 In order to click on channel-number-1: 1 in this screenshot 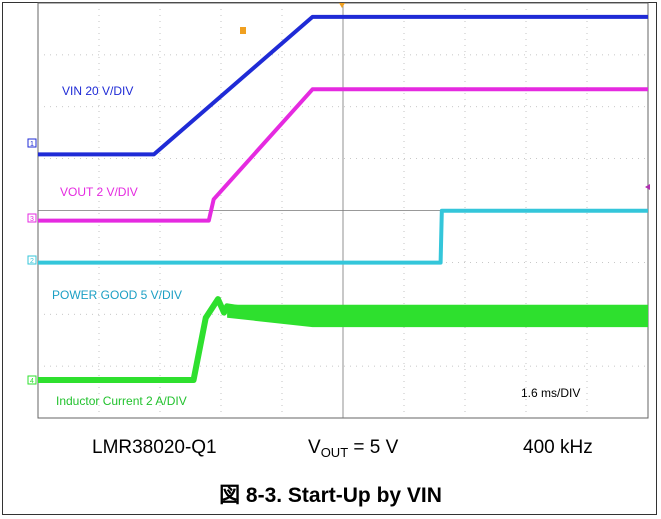, I will do `click(32, 144)`.